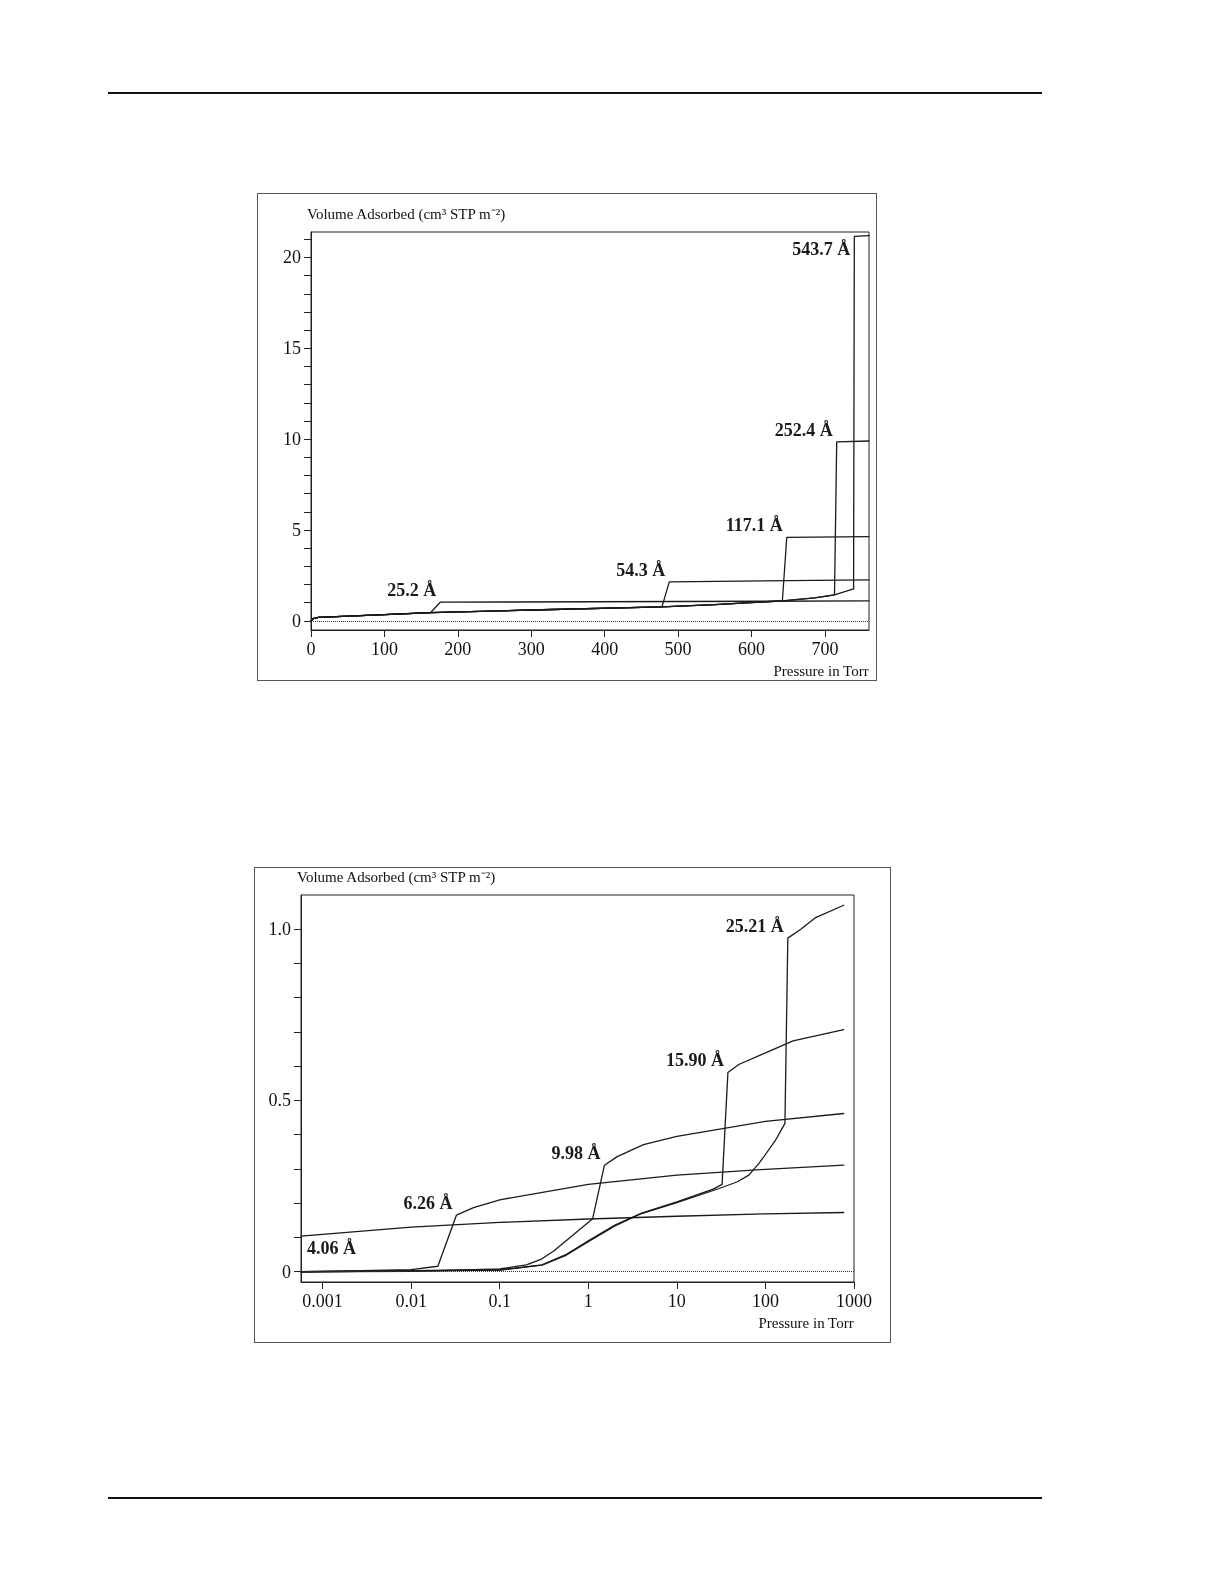  What do you see at coordinates (428, 1203) in the screenshot?
I see `series-label: 6.26 Å` at bounding box center [428, 1203].